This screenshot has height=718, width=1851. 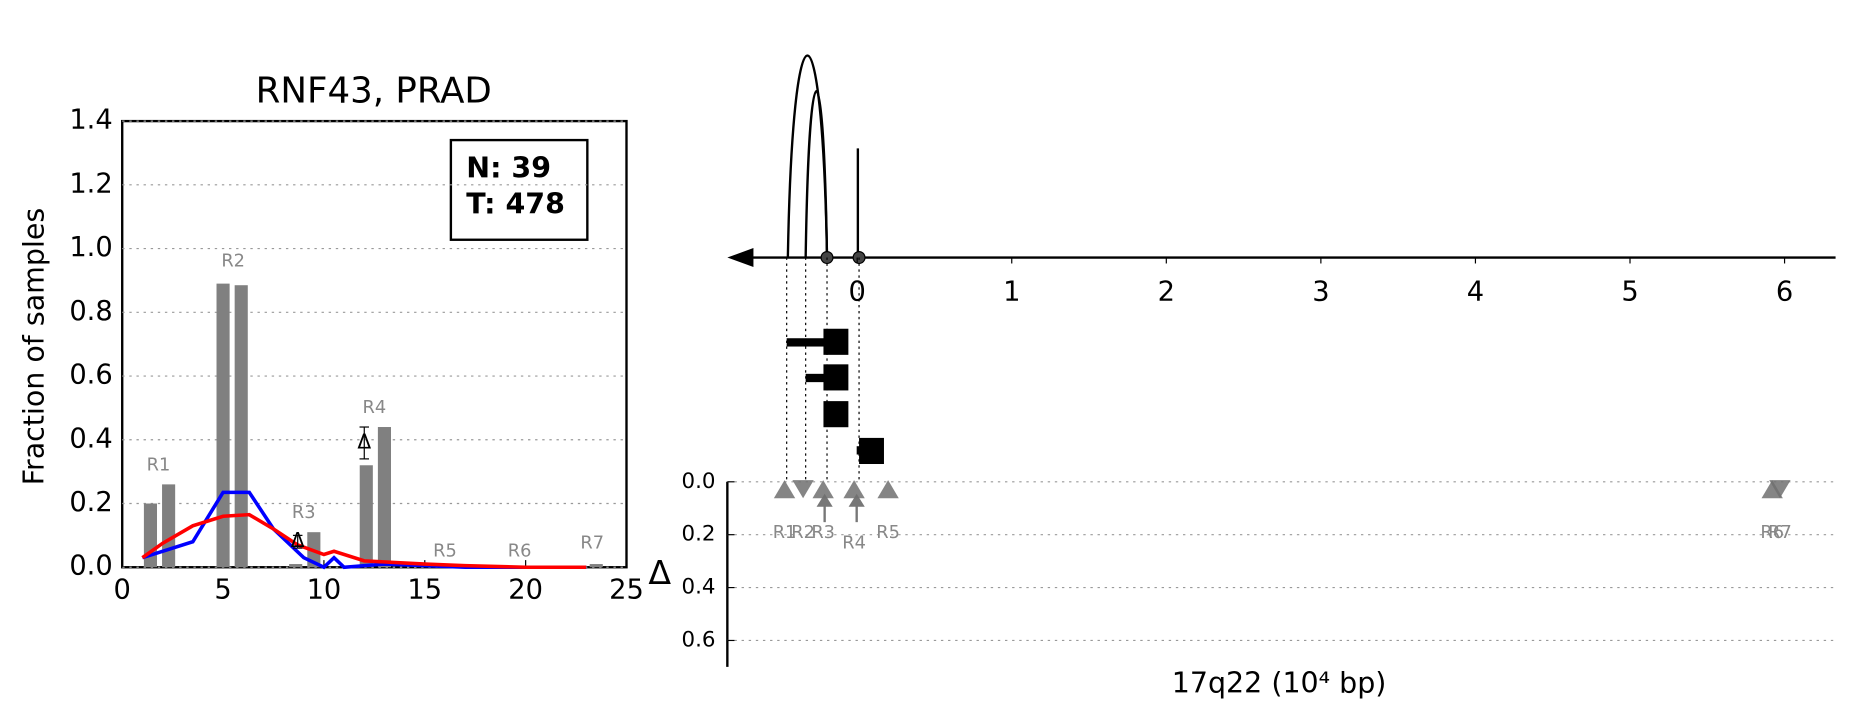 I want to click on arrows, so click(x=840, y=508).